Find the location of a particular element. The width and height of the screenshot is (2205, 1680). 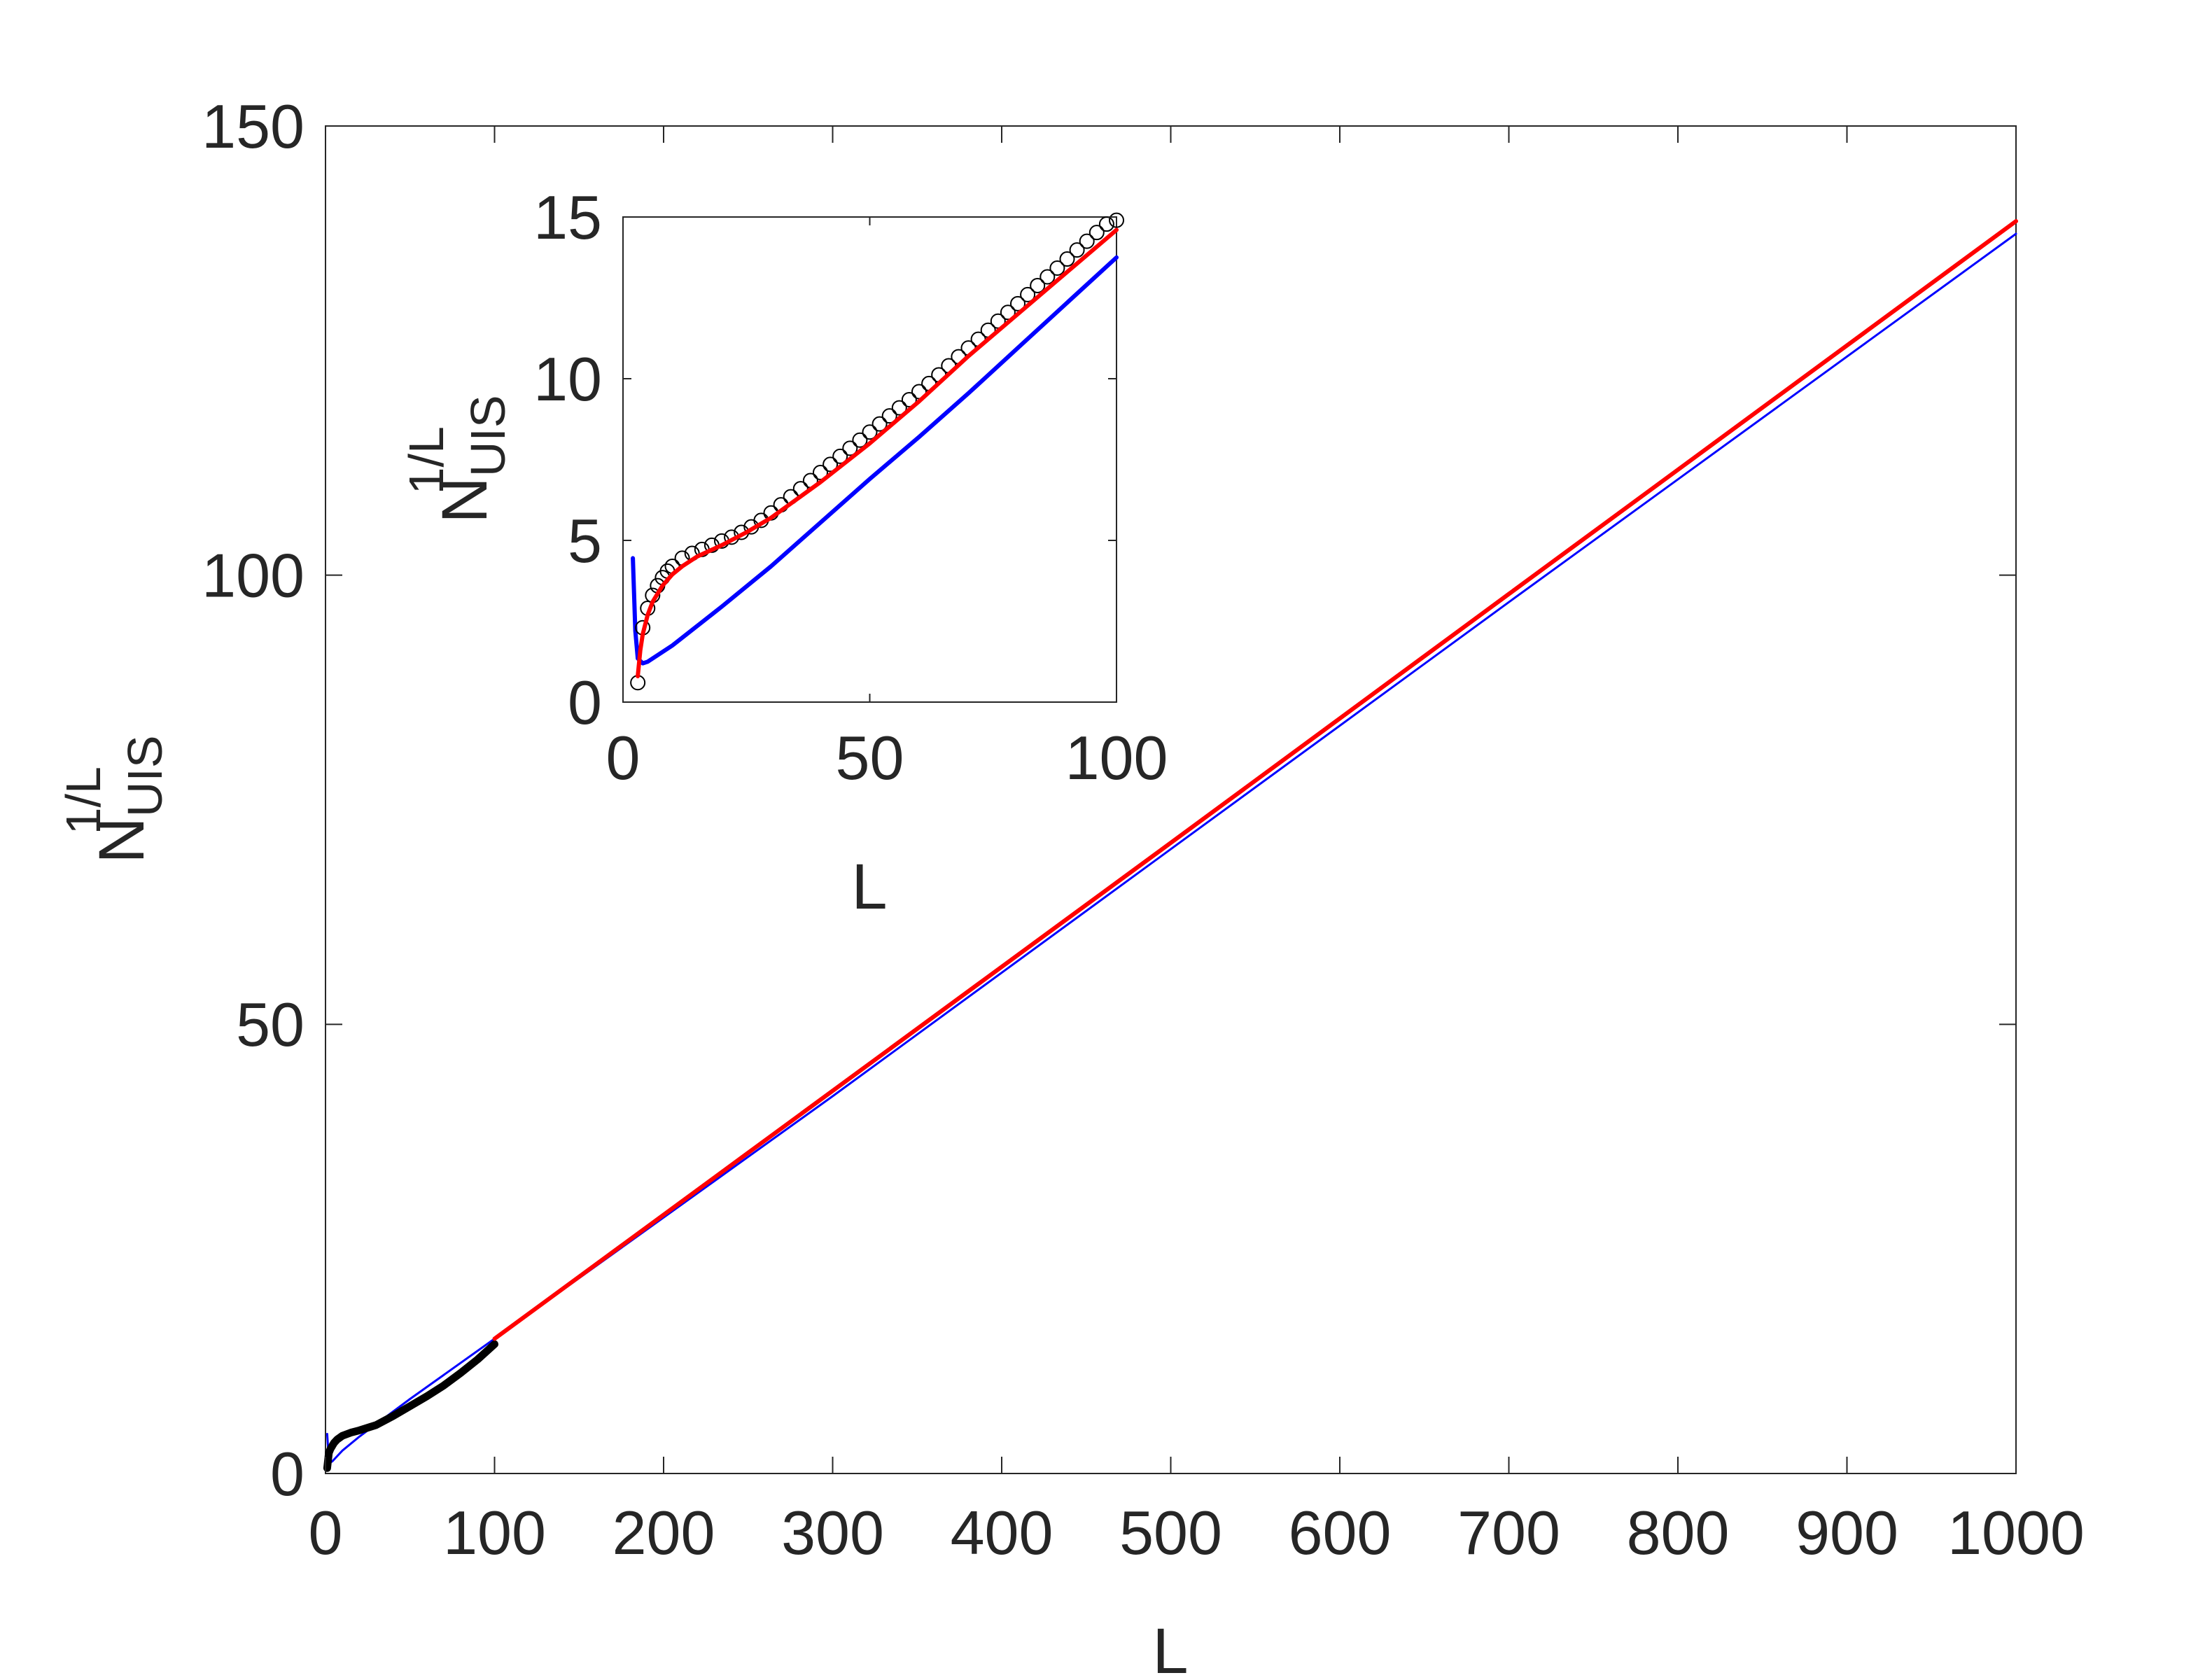

main-y-axis-label: NUIS1/L is located at coordinates (114, 799).